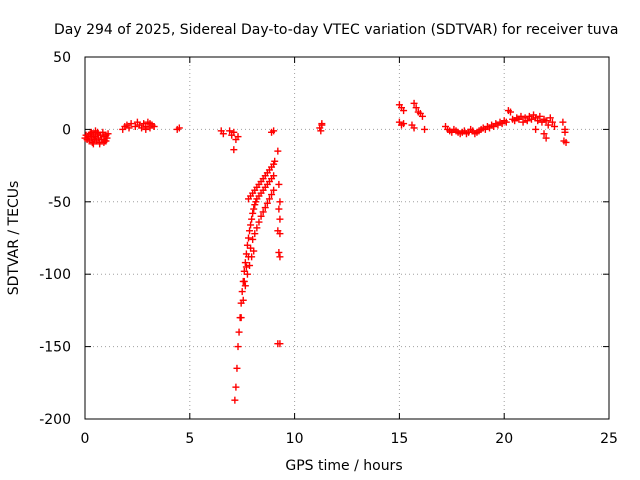 This screenshot has width=640, height=480. I want to click on y-tick-label: -100, so click(55, 275).